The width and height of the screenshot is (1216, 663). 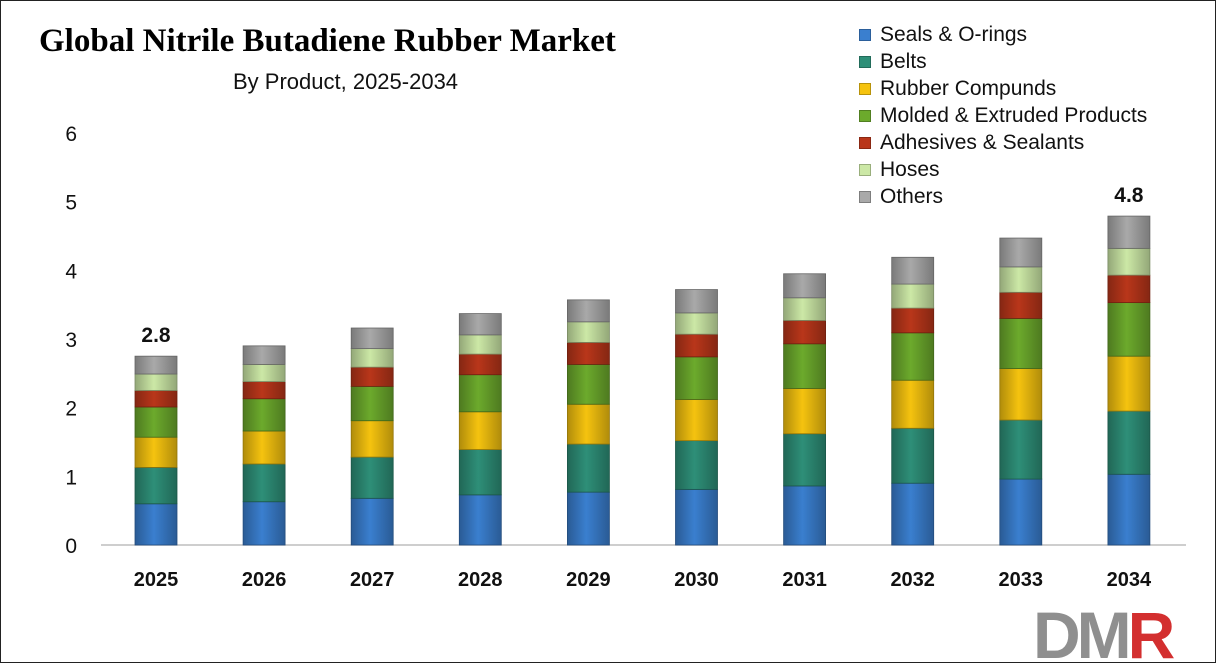 I want to click on legend-item: Adhesives & Sealants, so click(x=1003, y=142).